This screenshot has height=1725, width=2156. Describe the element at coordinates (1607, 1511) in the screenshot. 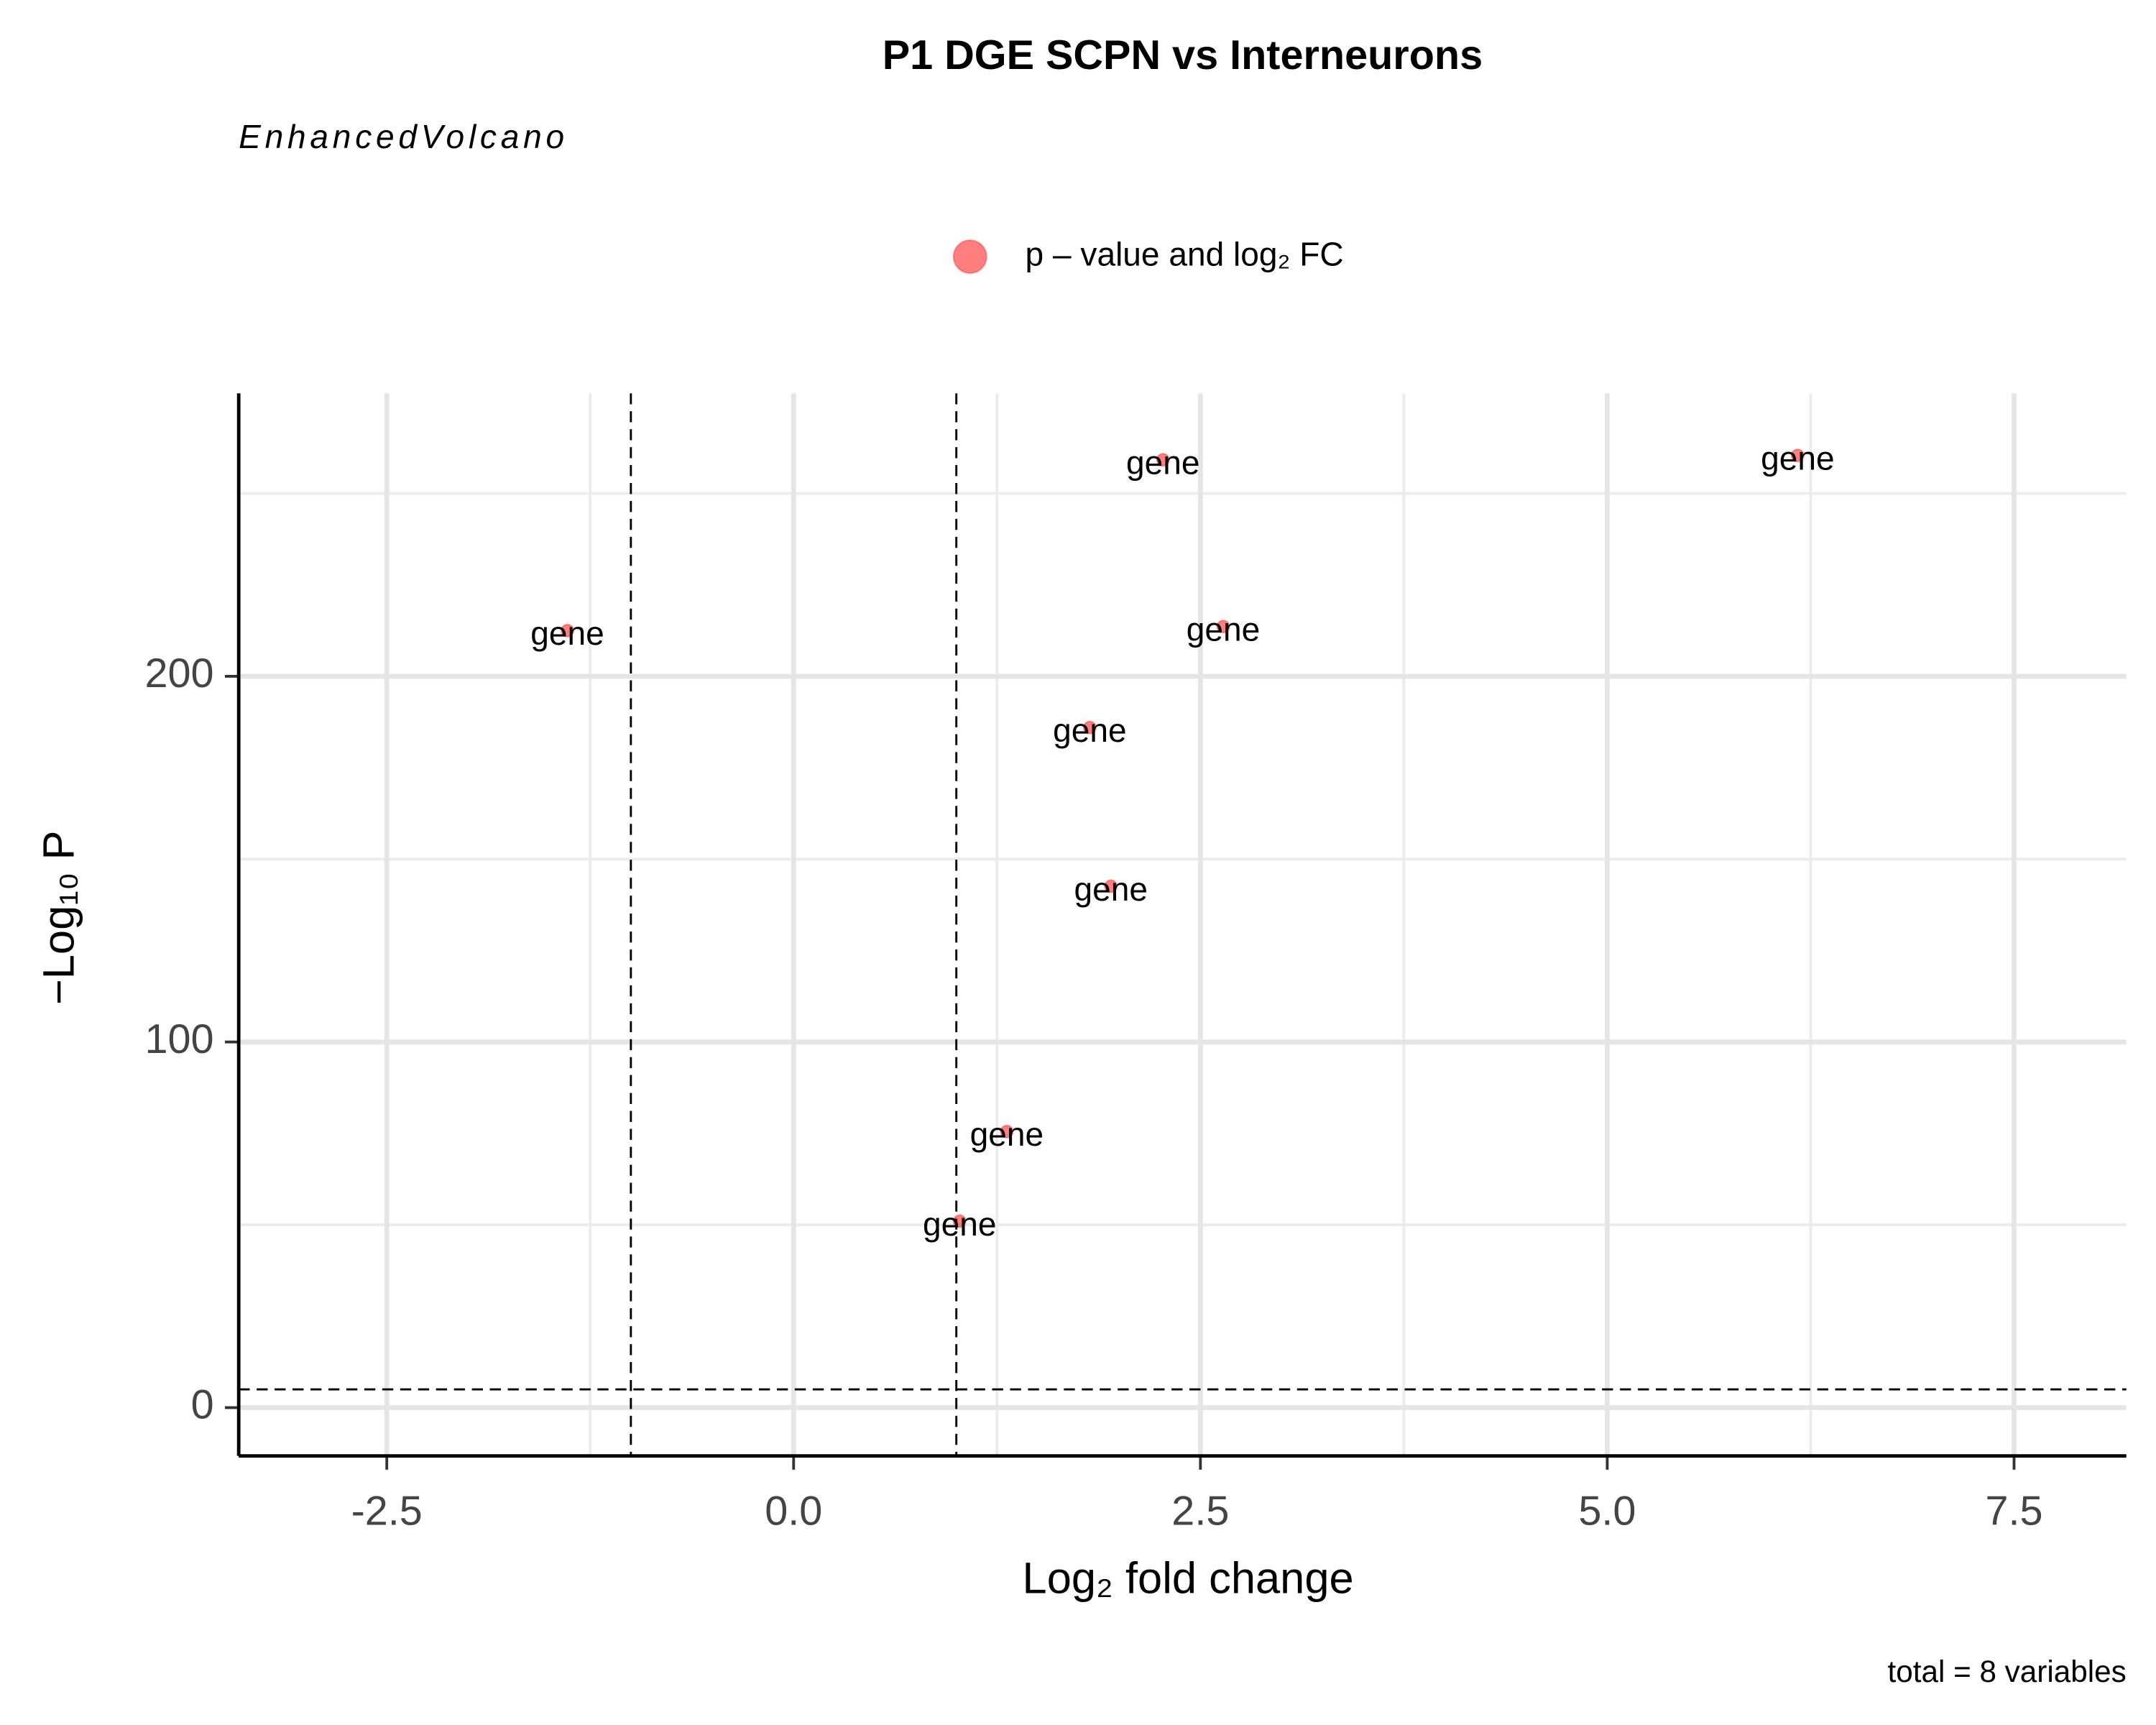

I see `x-tick-label: 5.0` at that location.